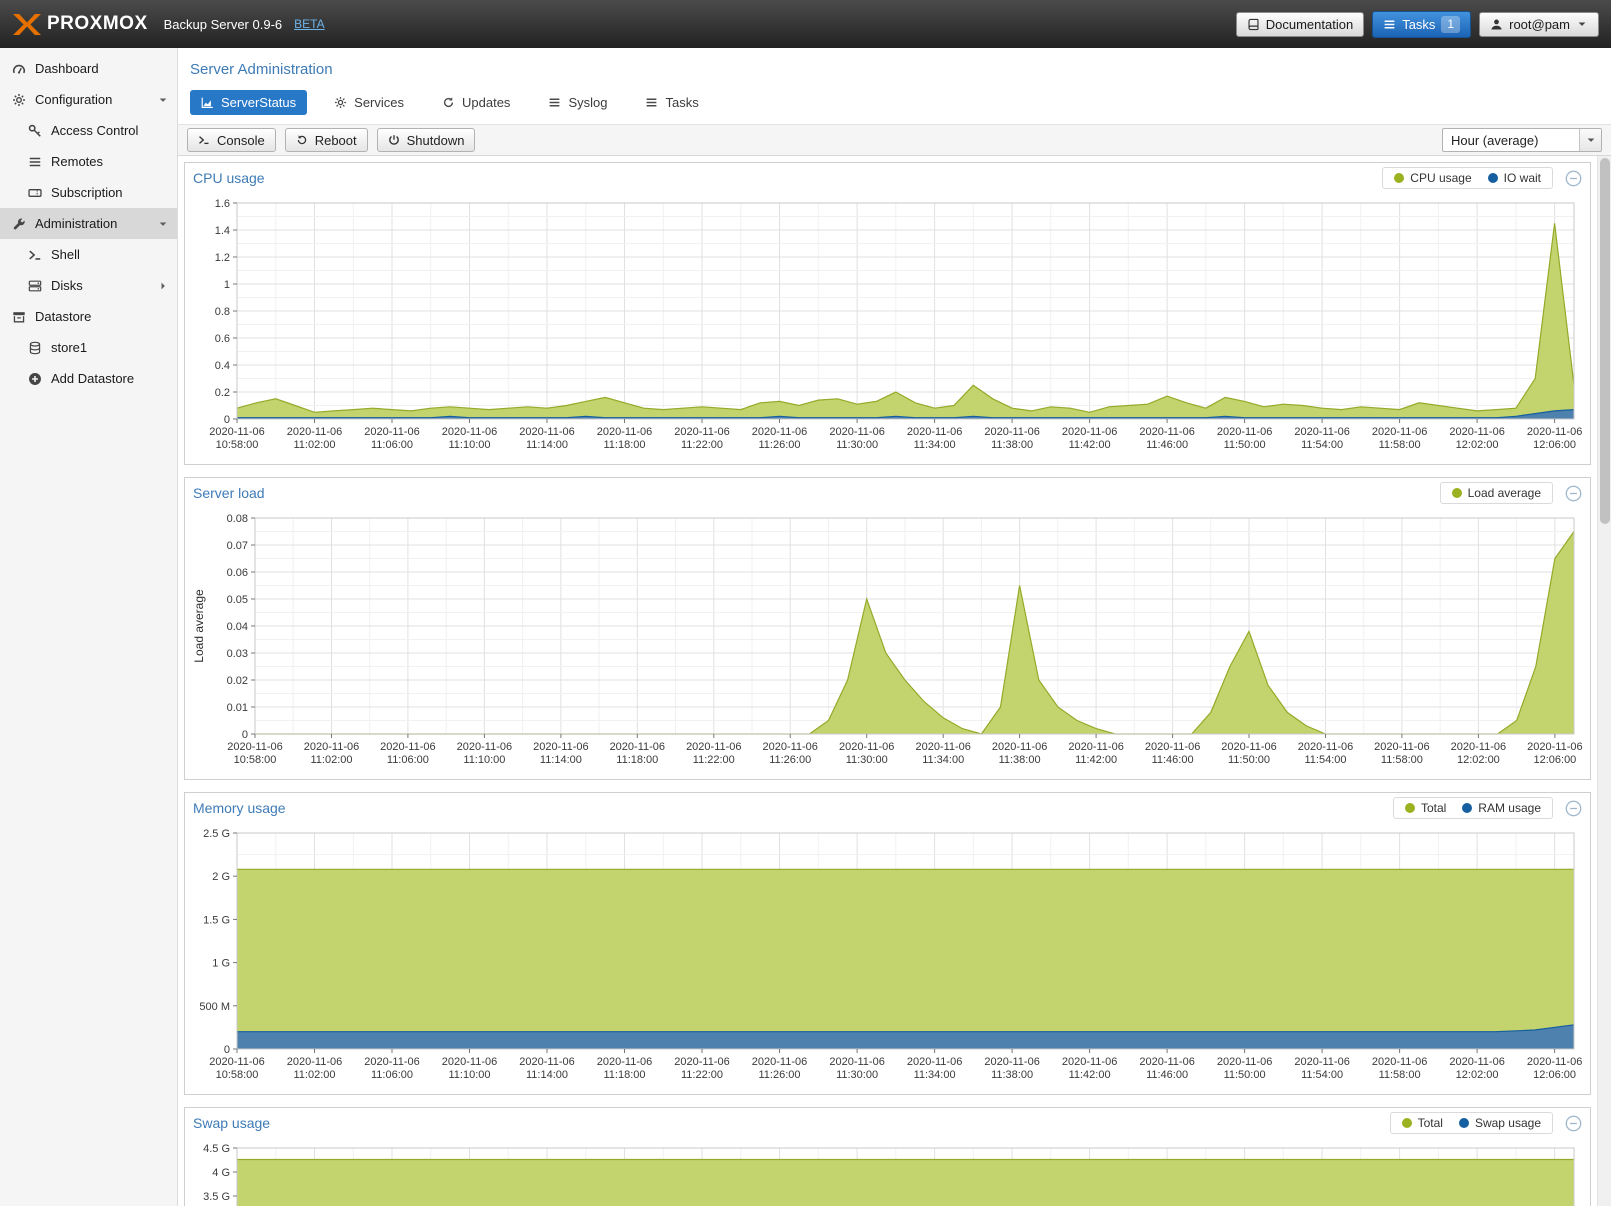  What do you see at coordinates (1605, 341) in the screenshot?
I see `scrollbar-thumb` at bounding box center [1605, 341].